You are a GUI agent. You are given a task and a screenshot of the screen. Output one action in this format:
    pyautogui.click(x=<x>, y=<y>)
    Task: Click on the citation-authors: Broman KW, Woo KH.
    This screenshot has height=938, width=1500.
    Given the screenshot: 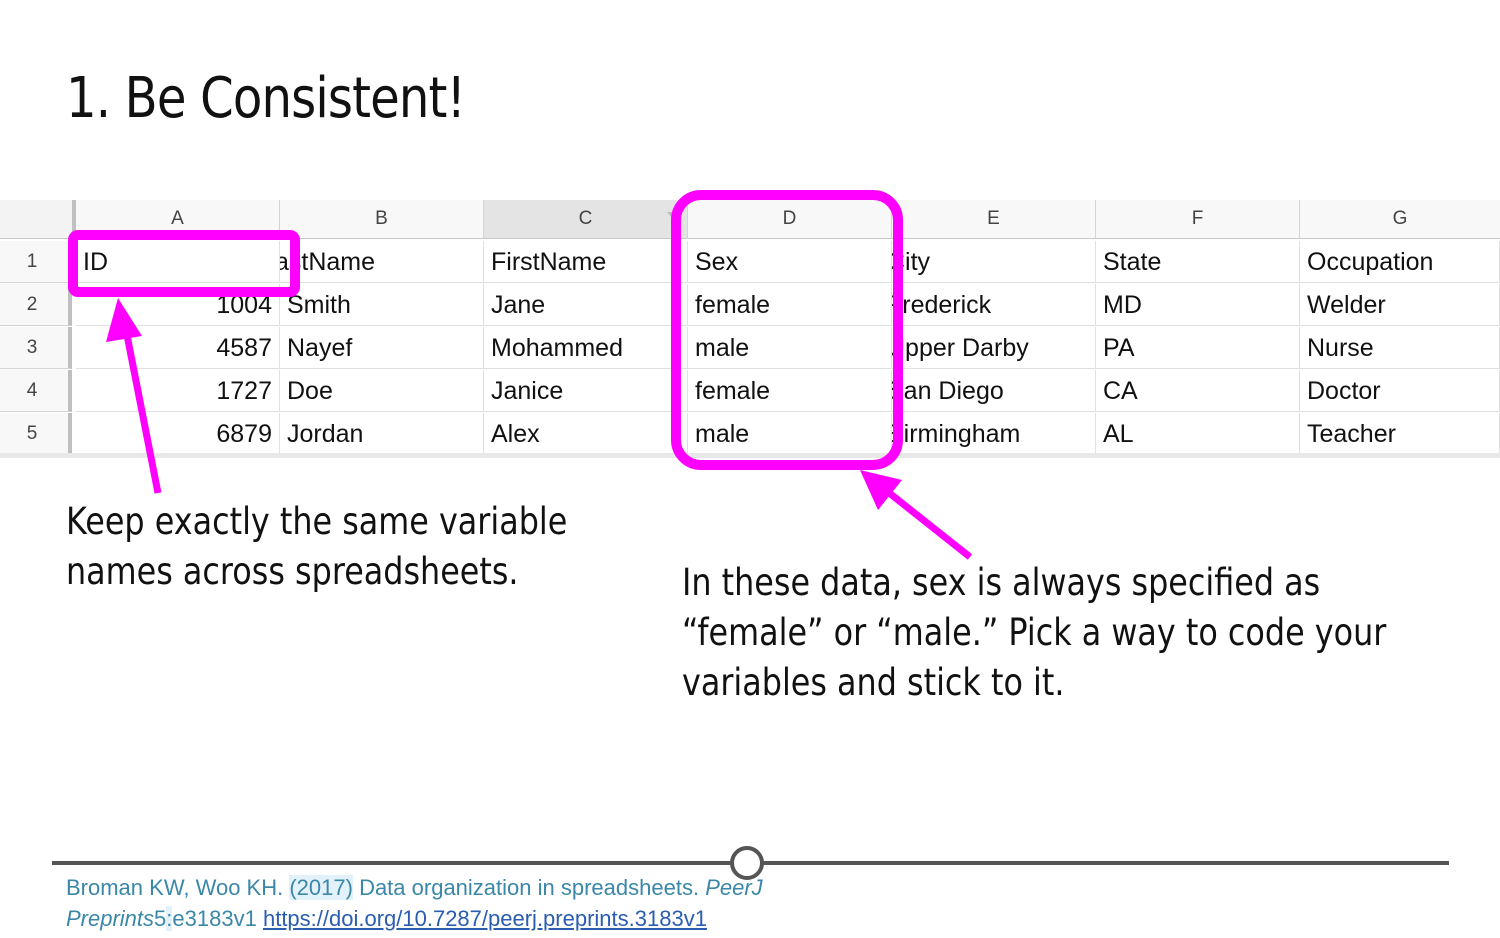 What is the action you would take?
    pyautogui.click(x=175, y=887)
    